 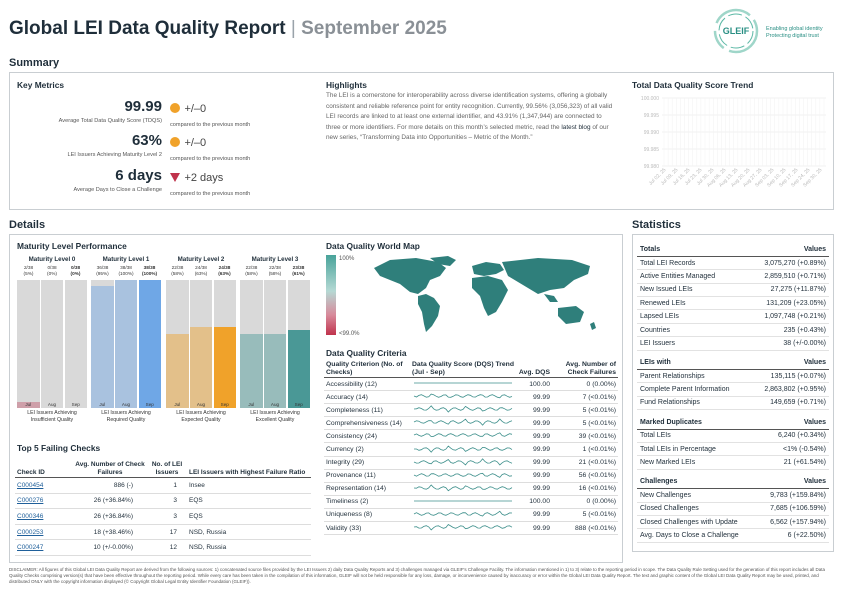 I want to click on level-count: 23/38 (61%), so click(x=298, y=270).